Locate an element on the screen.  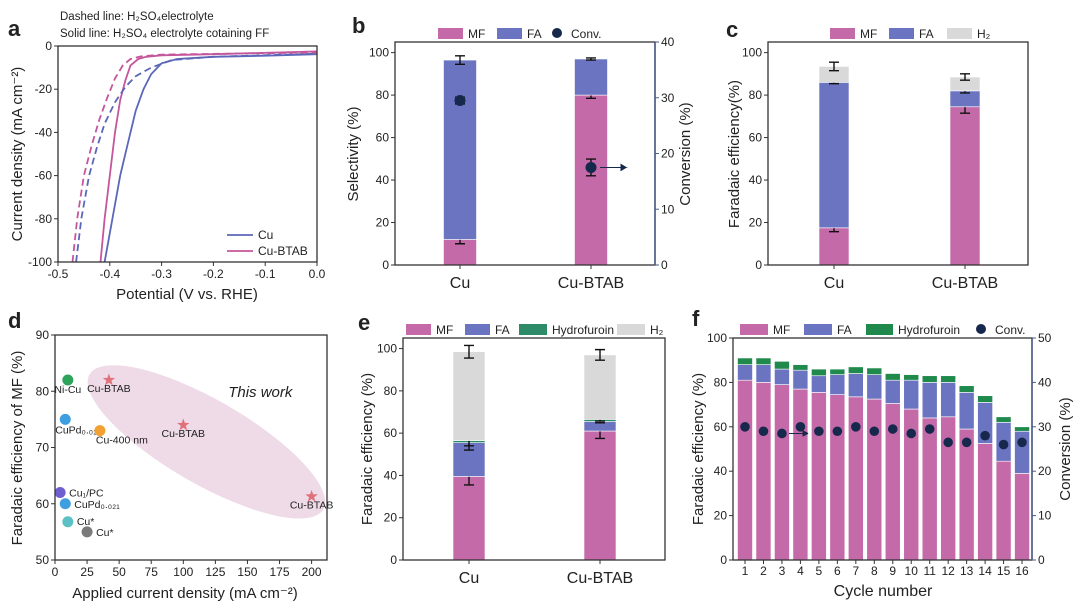
panel-a-x-title: Potential (V vs. RHE) is located at coordinates (187, 294).